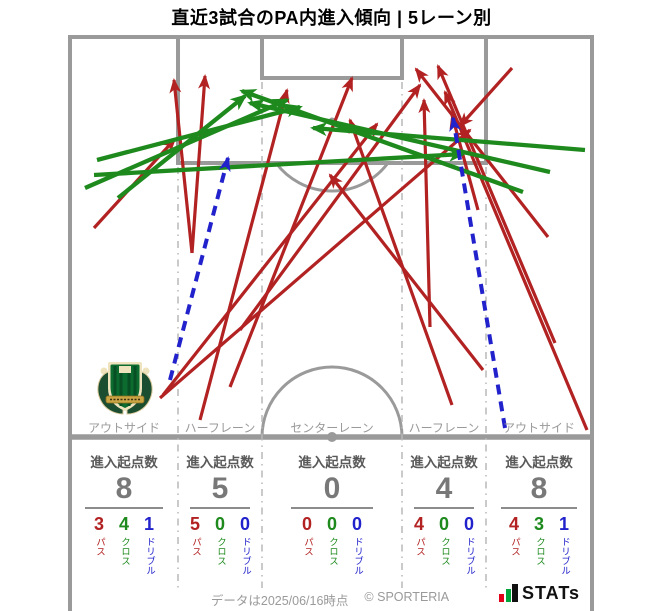 Image resolution: width=663 pixels, height=611 pixels. I want to click on breakdown: 0 パス 0 クロス 0 ドリブル, so click(332, 545).